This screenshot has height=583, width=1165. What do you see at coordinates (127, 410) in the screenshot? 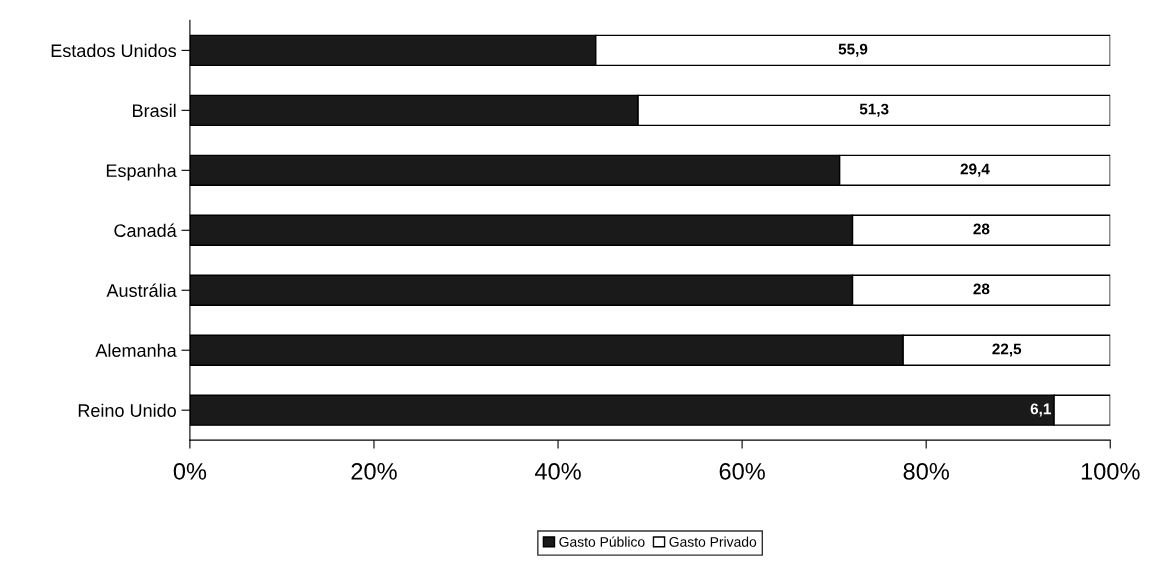
I see `y-tick-label: Reino Unido` at bounding box center [127, 410].